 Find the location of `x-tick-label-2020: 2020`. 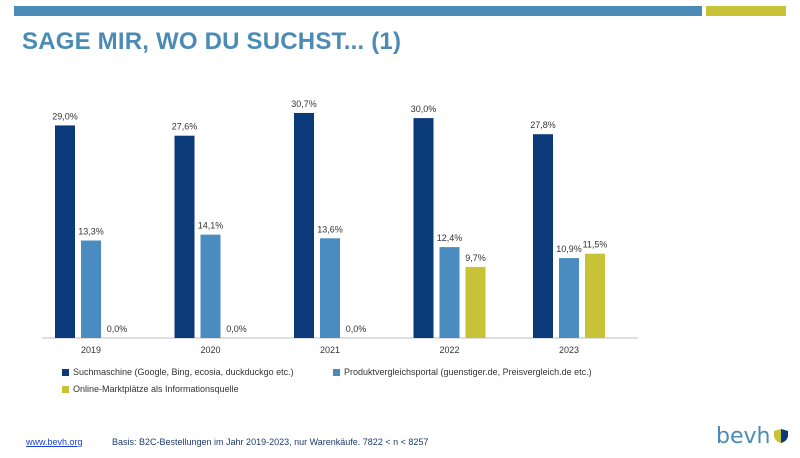

x-tick-label-2020: 2020 is located at coordinates (210, 350).